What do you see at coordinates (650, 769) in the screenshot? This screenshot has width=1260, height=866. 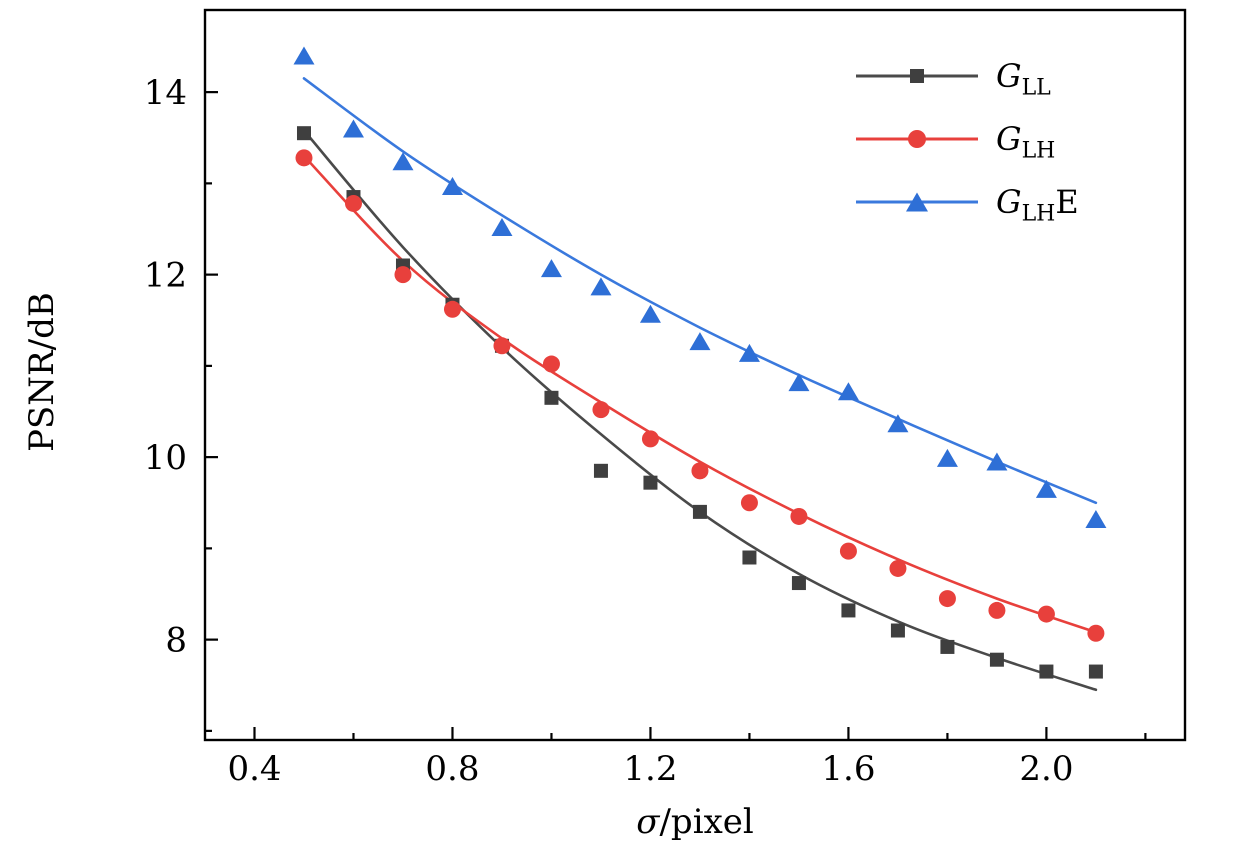 I see `tick-label: 1.2` at bounding box center [650, 769].